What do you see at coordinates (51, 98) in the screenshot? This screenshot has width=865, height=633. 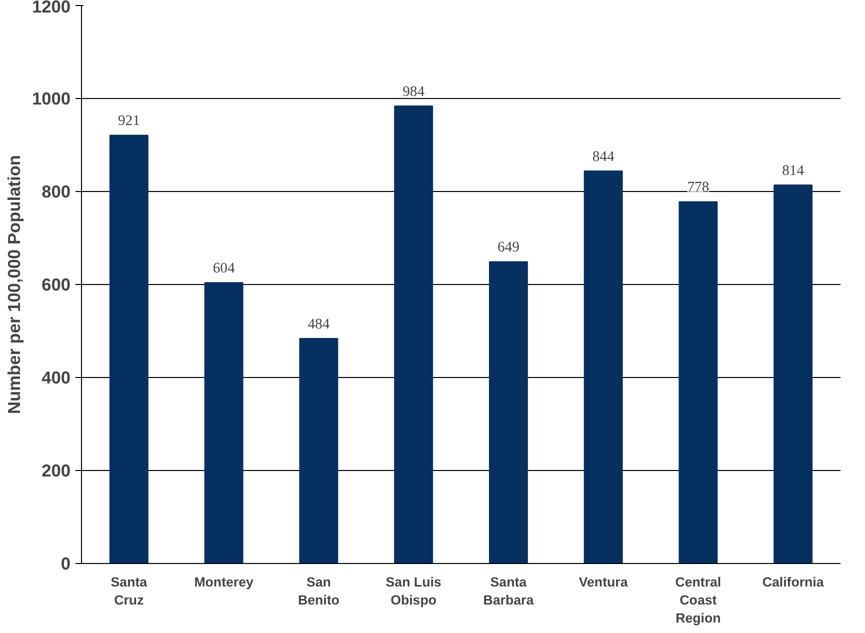 I see `y-tick-label: 1000` at bounding box center [51, 98].